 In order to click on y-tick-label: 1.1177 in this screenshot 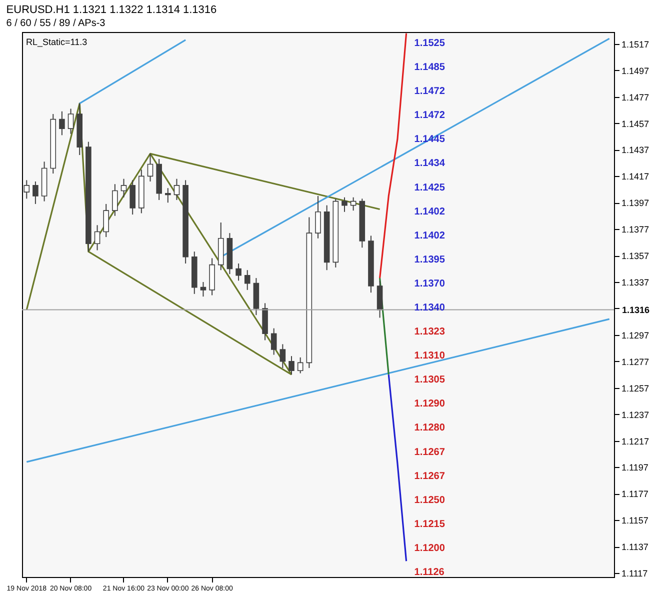, I will do `click(635, 494)`.